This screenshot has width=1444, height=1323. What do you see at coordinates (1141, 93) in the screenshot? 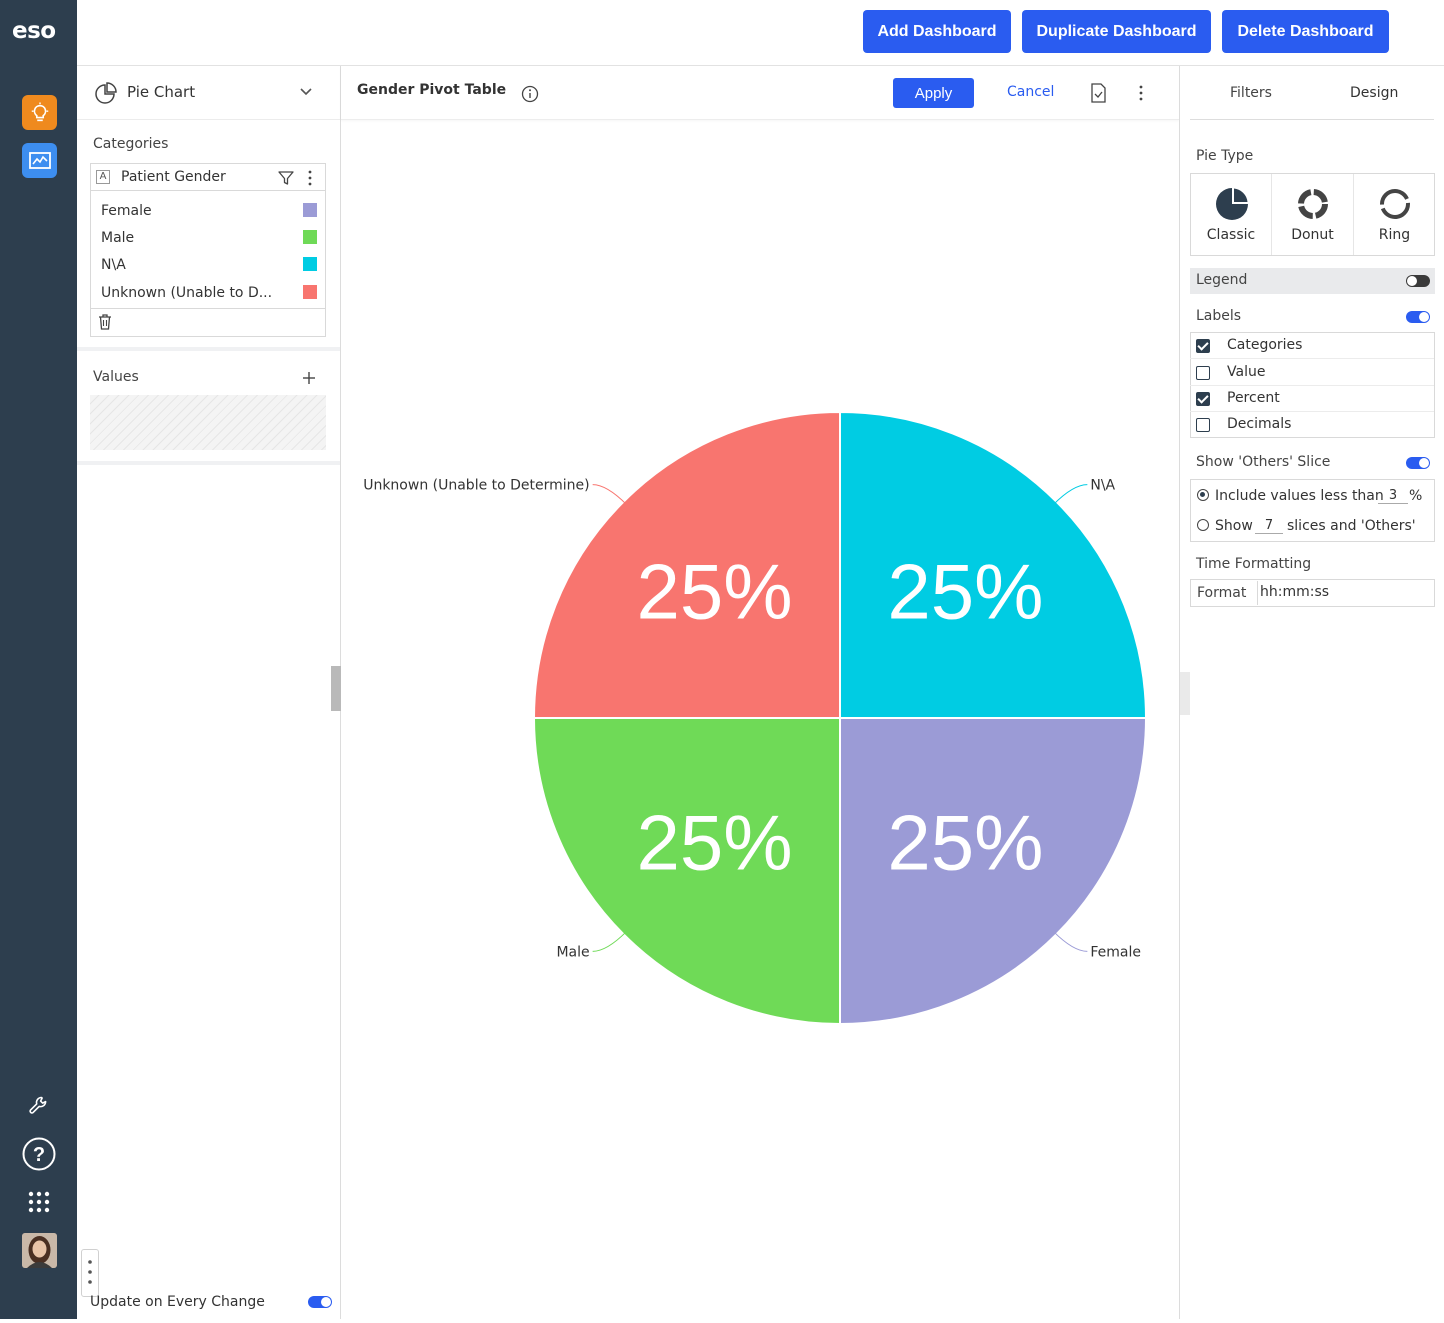
I see `more-menu-icon` at bounding box center [1141, 93].